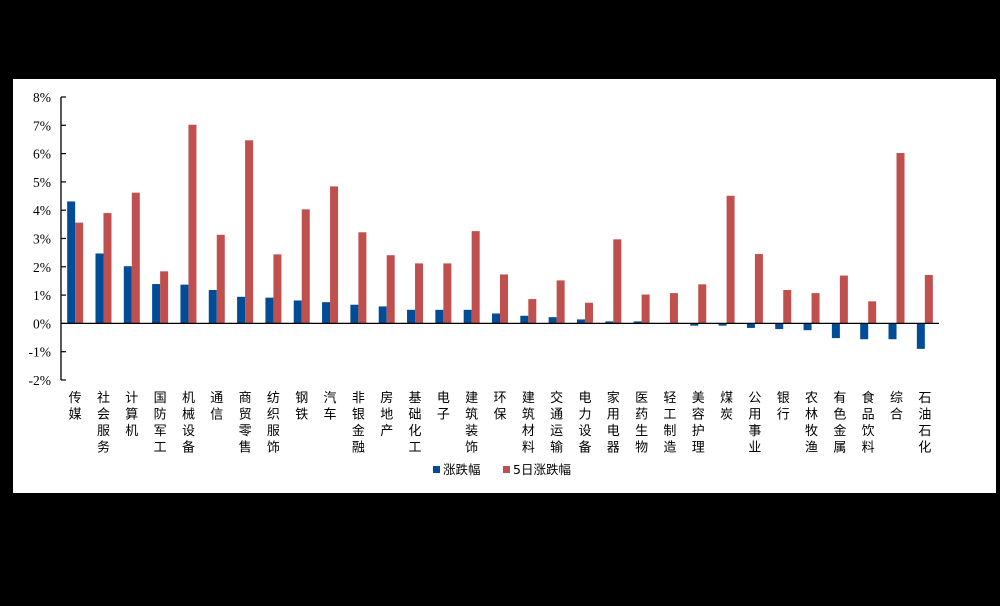 This screenshot has width=1000, height=606. I want to click on svg-text: 农, so click(811, 398).